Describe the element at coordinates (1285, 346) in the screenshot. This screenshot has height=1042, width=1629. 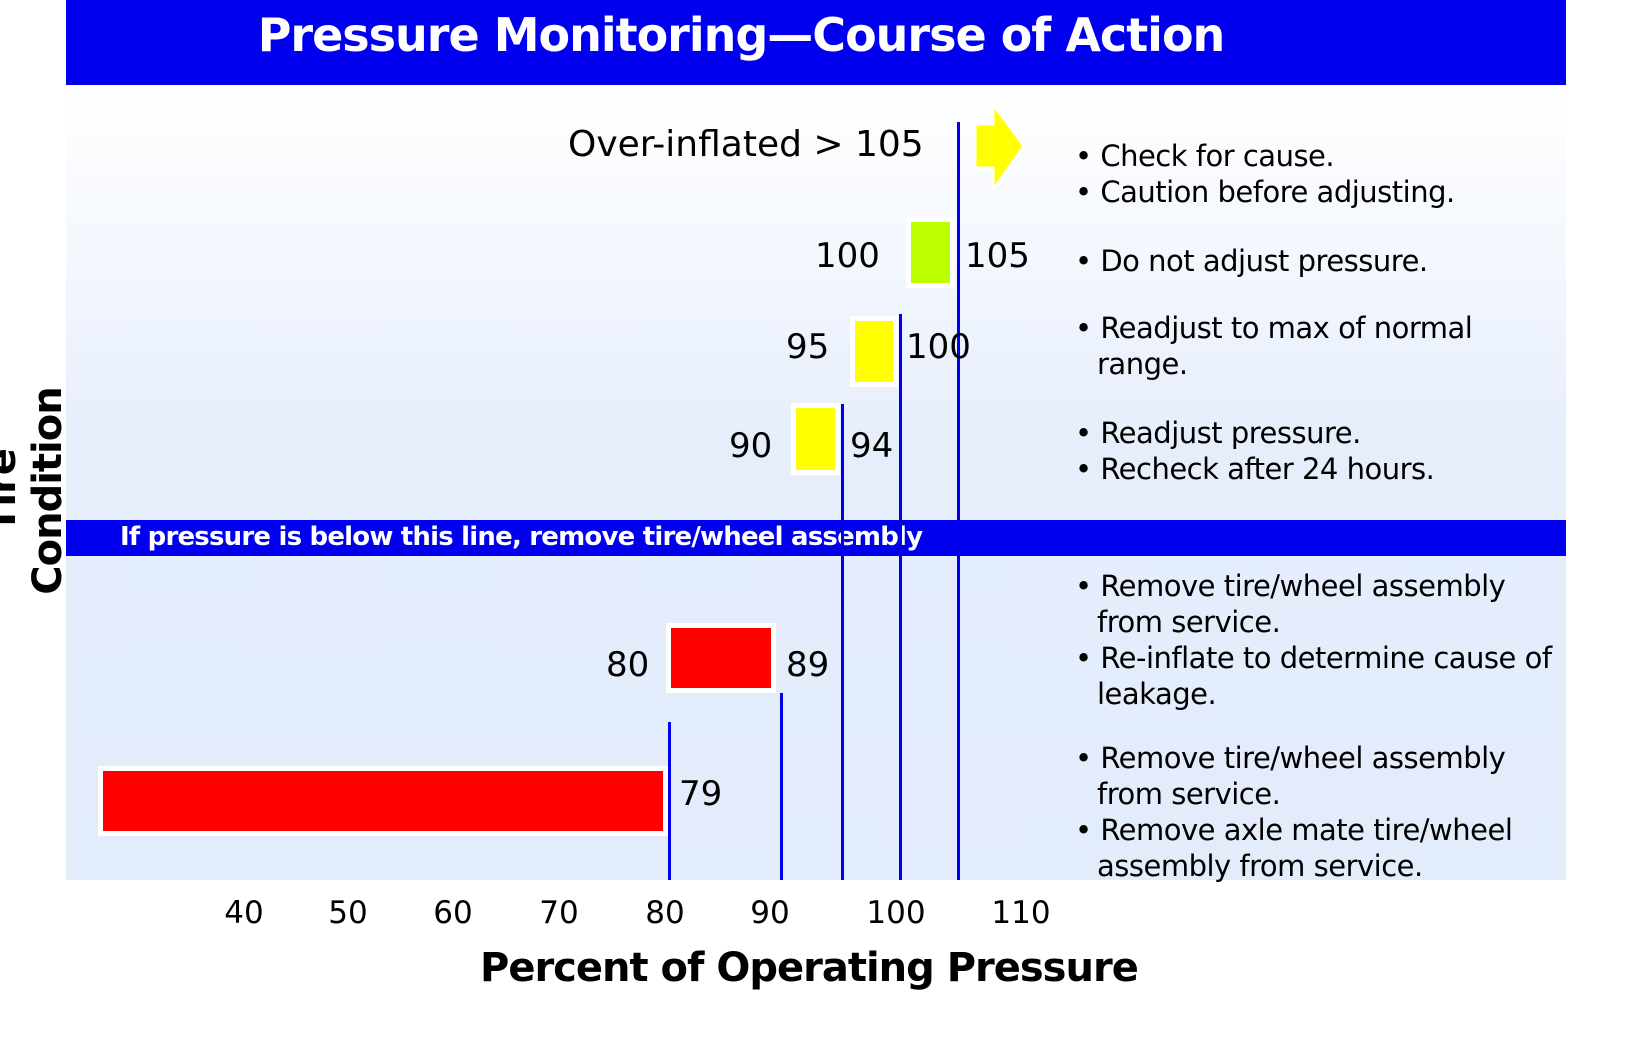
I see `action-text: Readjust to max of normal range.` at that location.